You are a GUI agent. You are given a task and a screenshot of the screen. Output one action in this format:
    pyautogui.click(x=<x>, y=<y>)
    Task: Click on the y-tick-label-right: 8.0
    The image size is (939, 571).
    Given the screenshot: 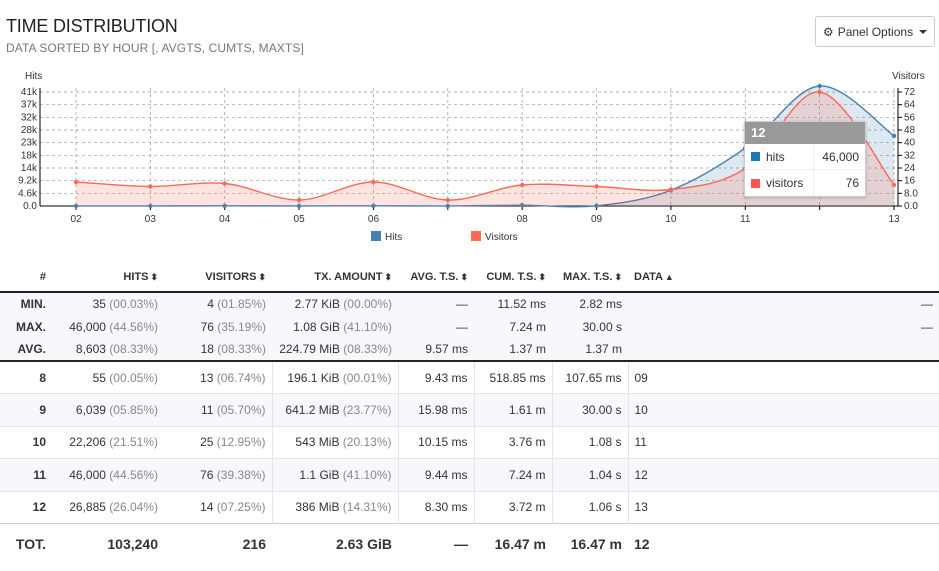 What is the action you would take?
    pyautogui.click(x=911, y=193)
    